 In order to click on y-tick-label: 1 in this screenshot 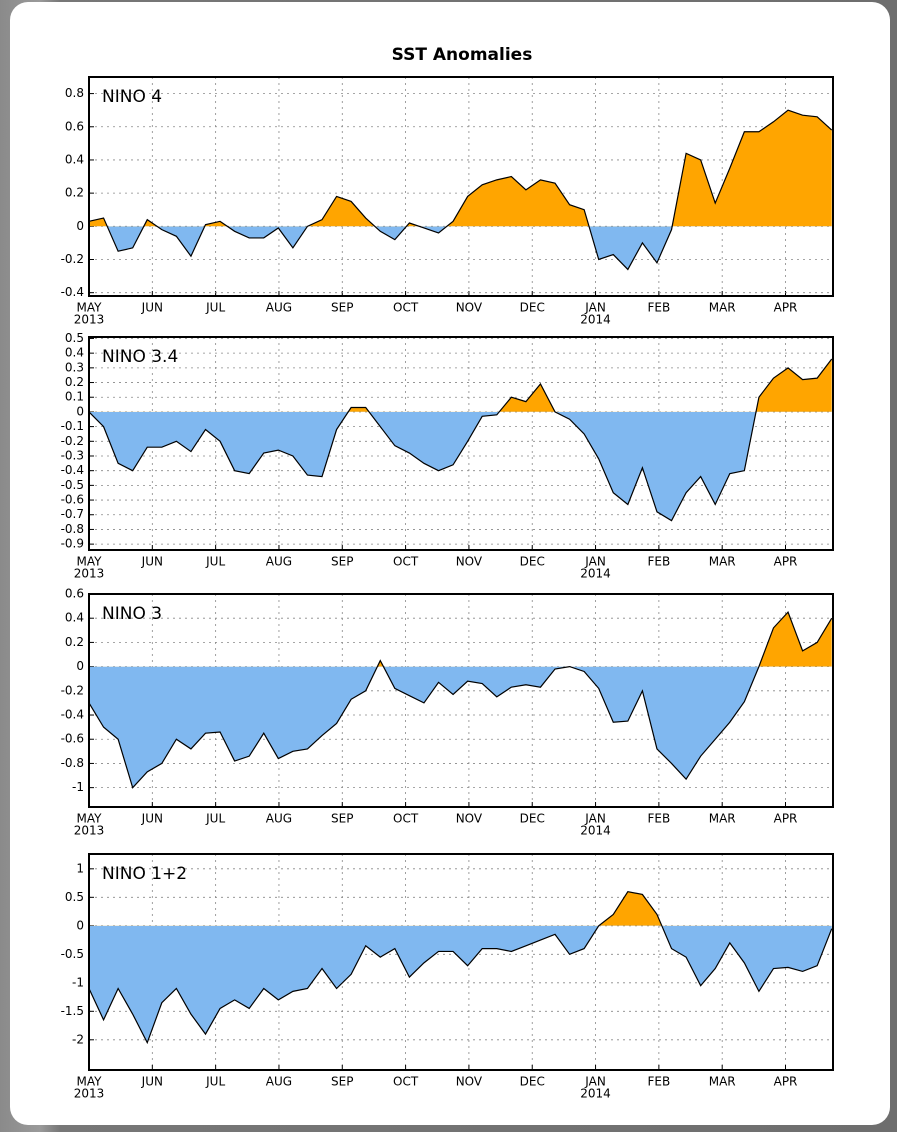, I will do `click(80, 868)`.